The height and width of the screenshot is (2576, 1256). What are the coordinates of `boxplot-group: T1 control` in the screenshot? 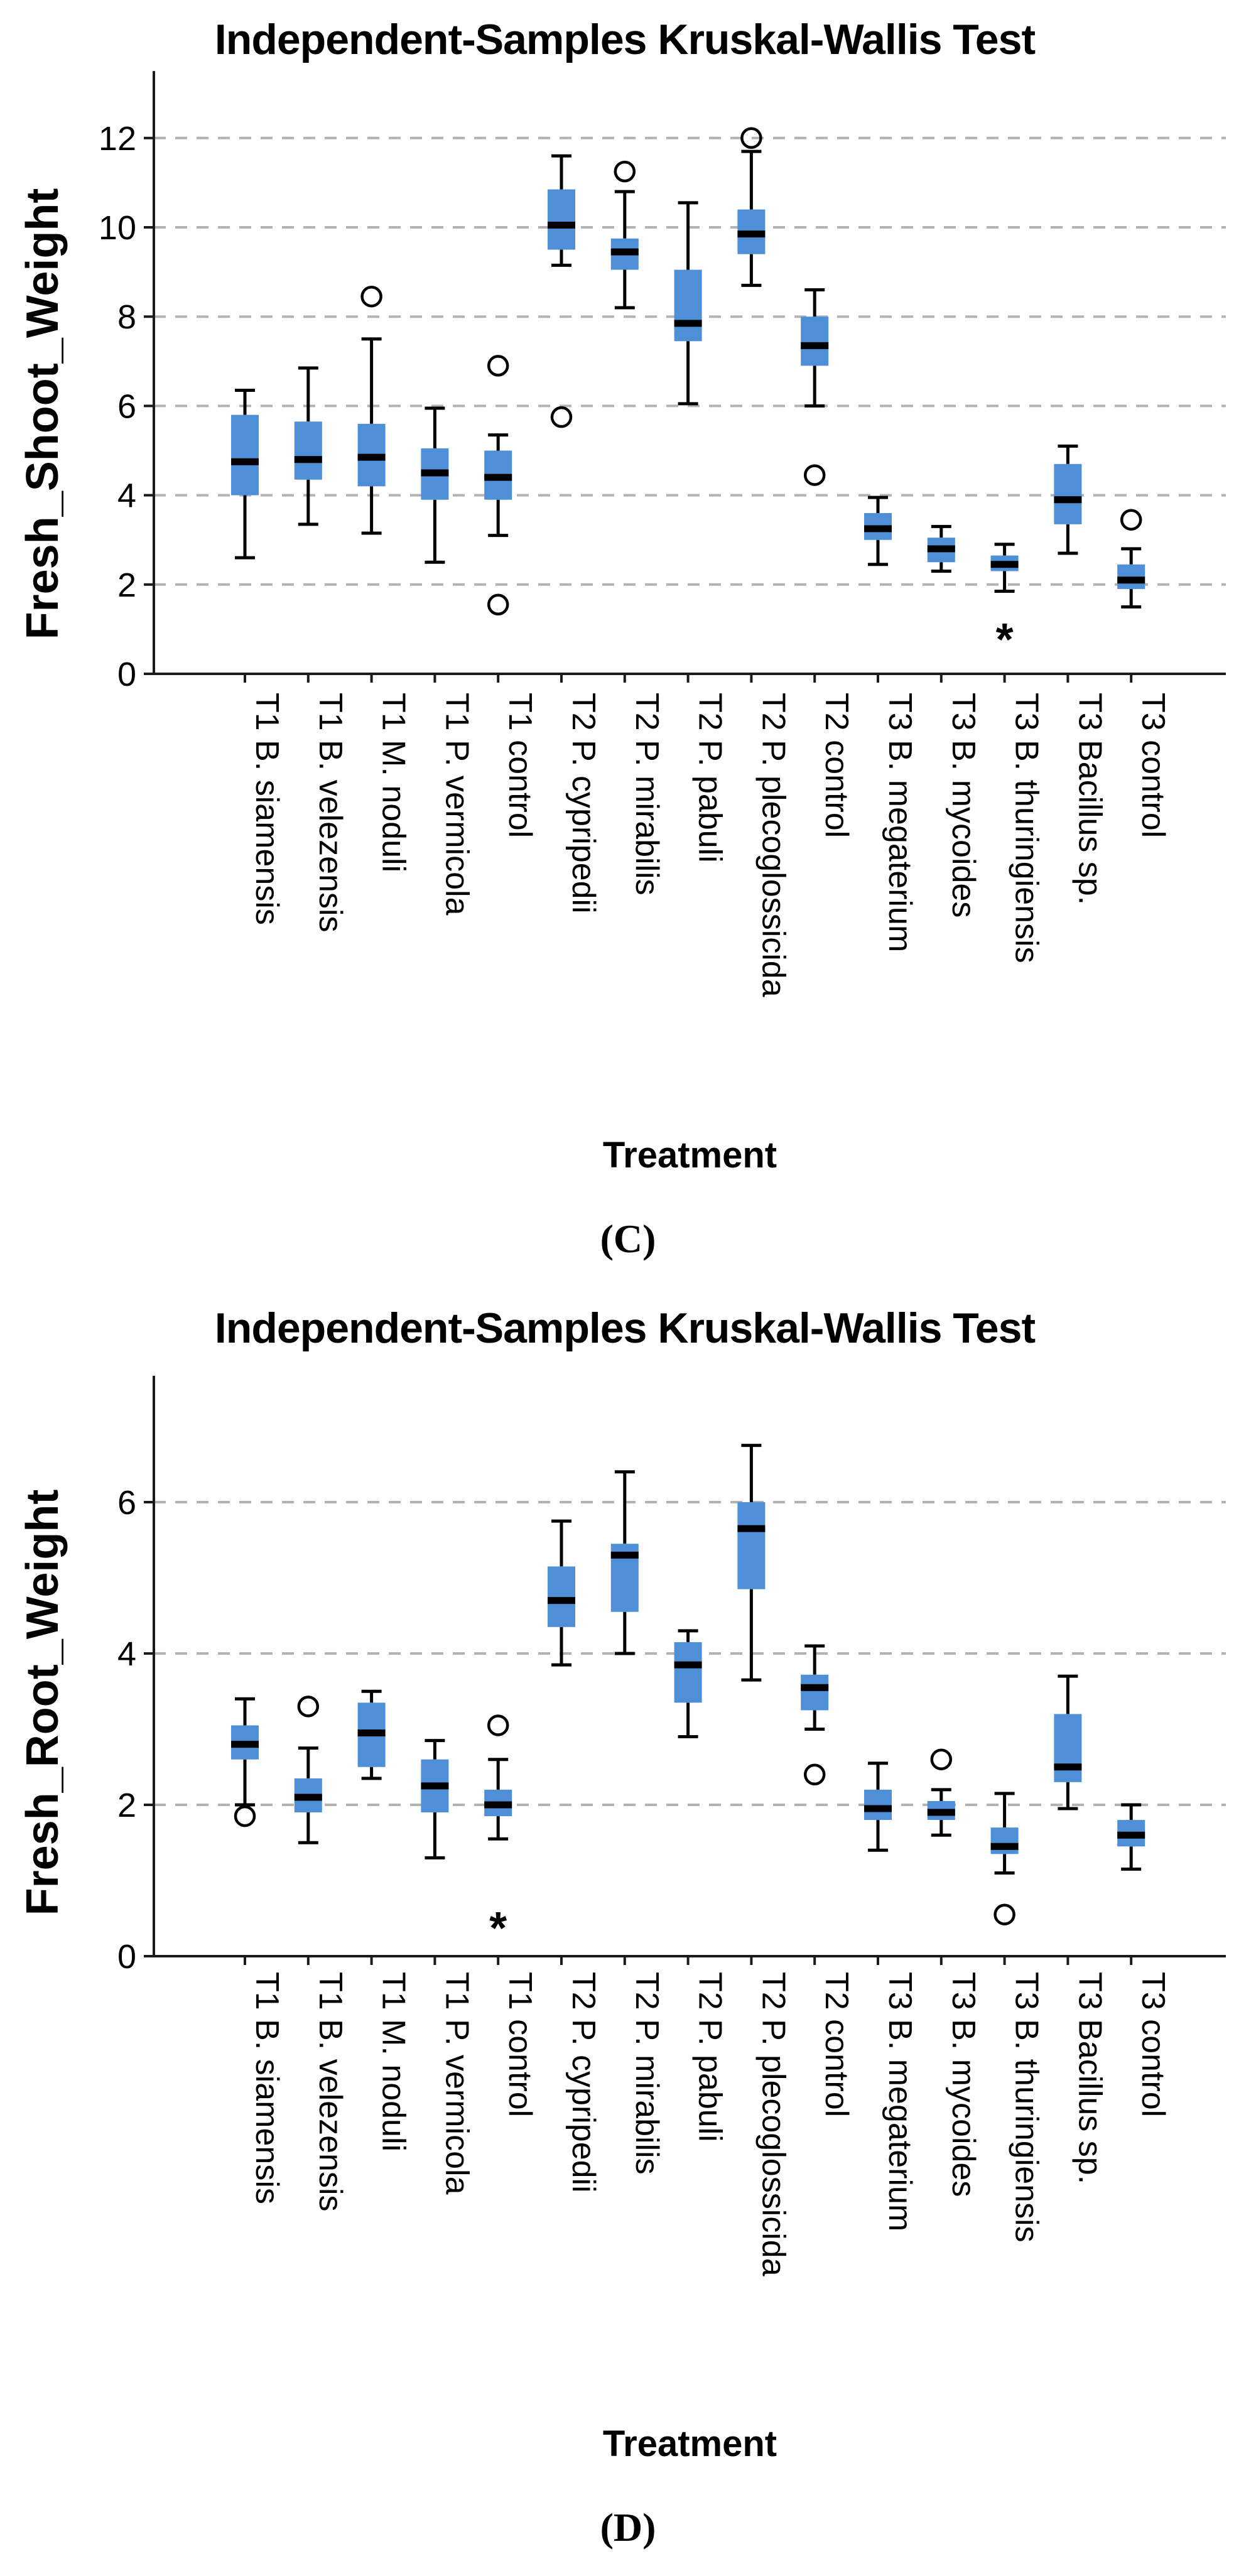 It's located at (511, 596).